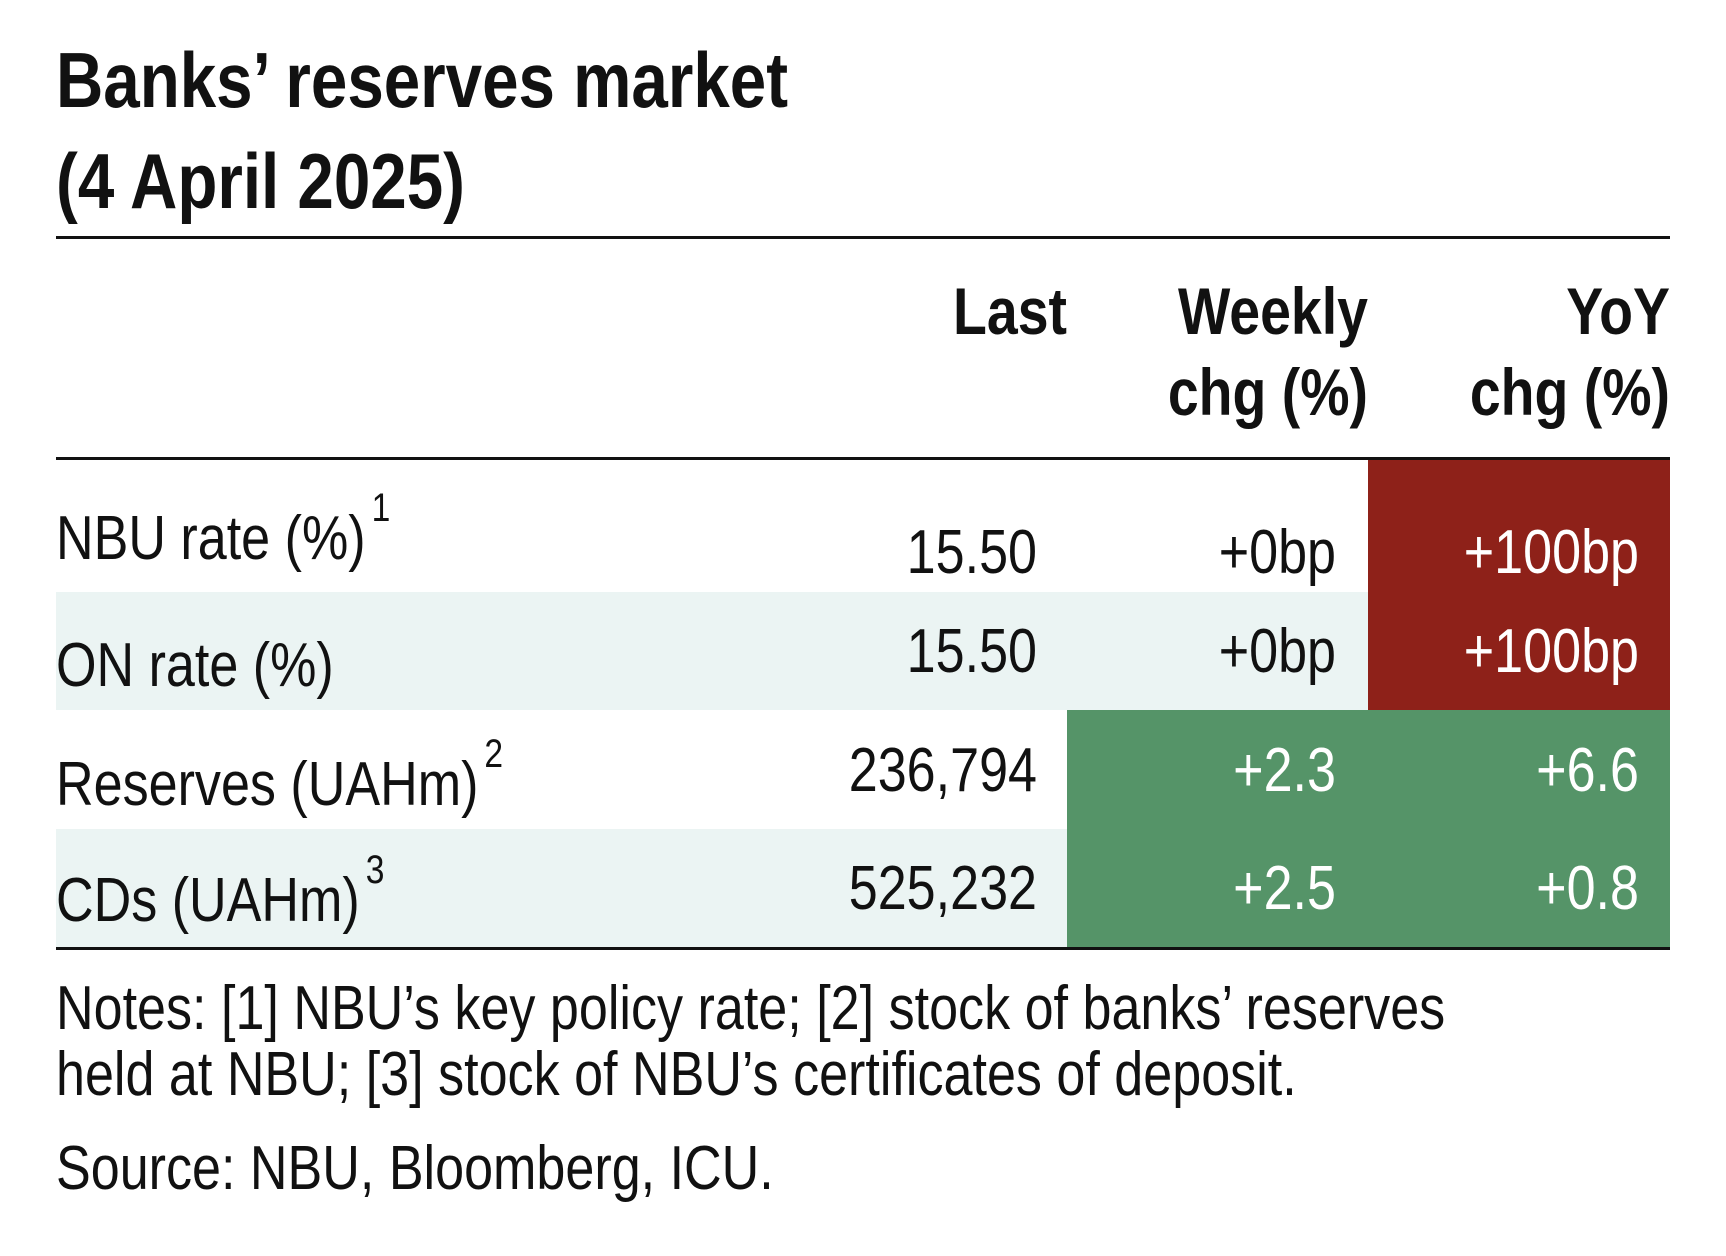 This screenshot has width=1726, height=1256. Describe the element at coordinates (1618, 311) in the screenshot. I see `column-header: YoY` at that location.